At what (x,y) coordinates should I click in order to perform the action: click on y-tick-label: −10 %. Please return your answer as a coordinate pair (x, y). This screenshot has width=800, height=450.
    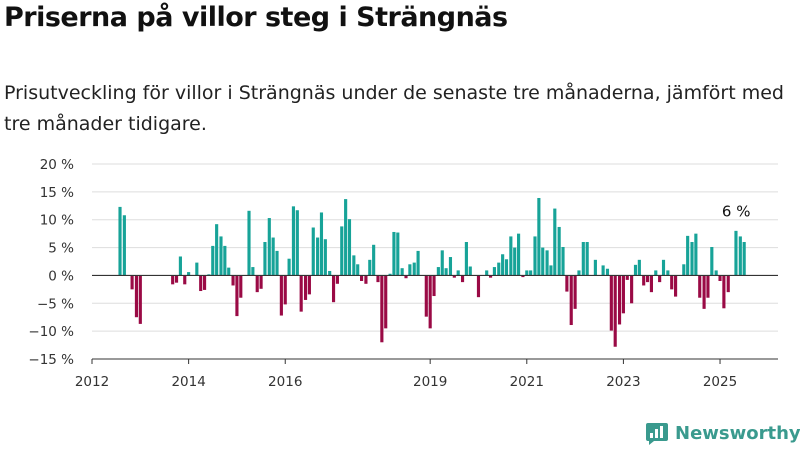
    Looking at the image, I should click on (51, 332).